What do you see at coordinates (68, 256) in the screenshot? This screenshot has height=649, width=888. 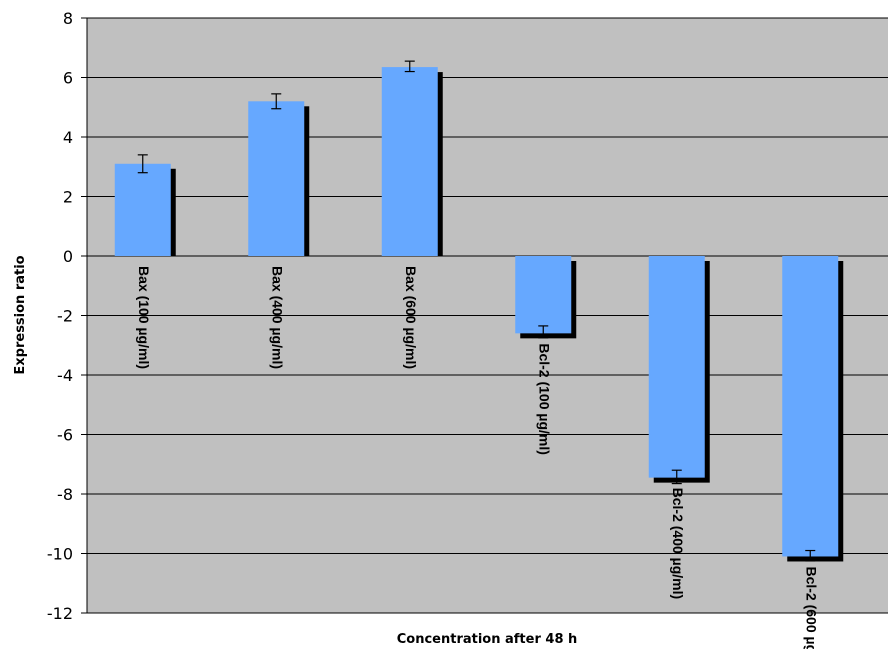 I see `y-tick-label: 0` at bounding box center [68, 256].